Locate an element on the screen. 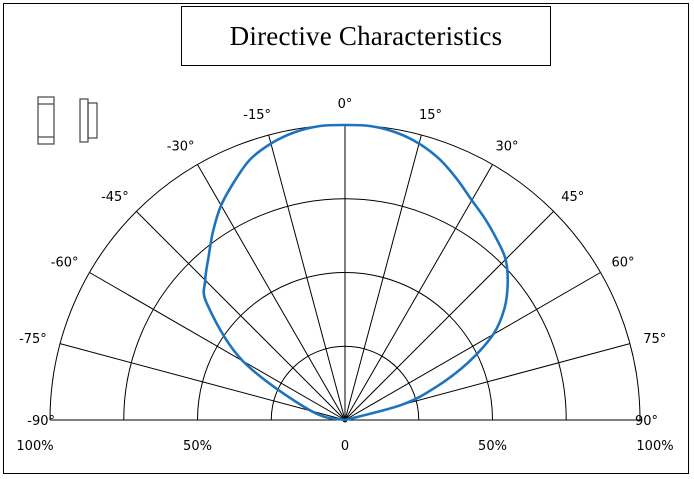 The image size is (694, 479). angle-label: -60° is located at coordinates (65, 263).